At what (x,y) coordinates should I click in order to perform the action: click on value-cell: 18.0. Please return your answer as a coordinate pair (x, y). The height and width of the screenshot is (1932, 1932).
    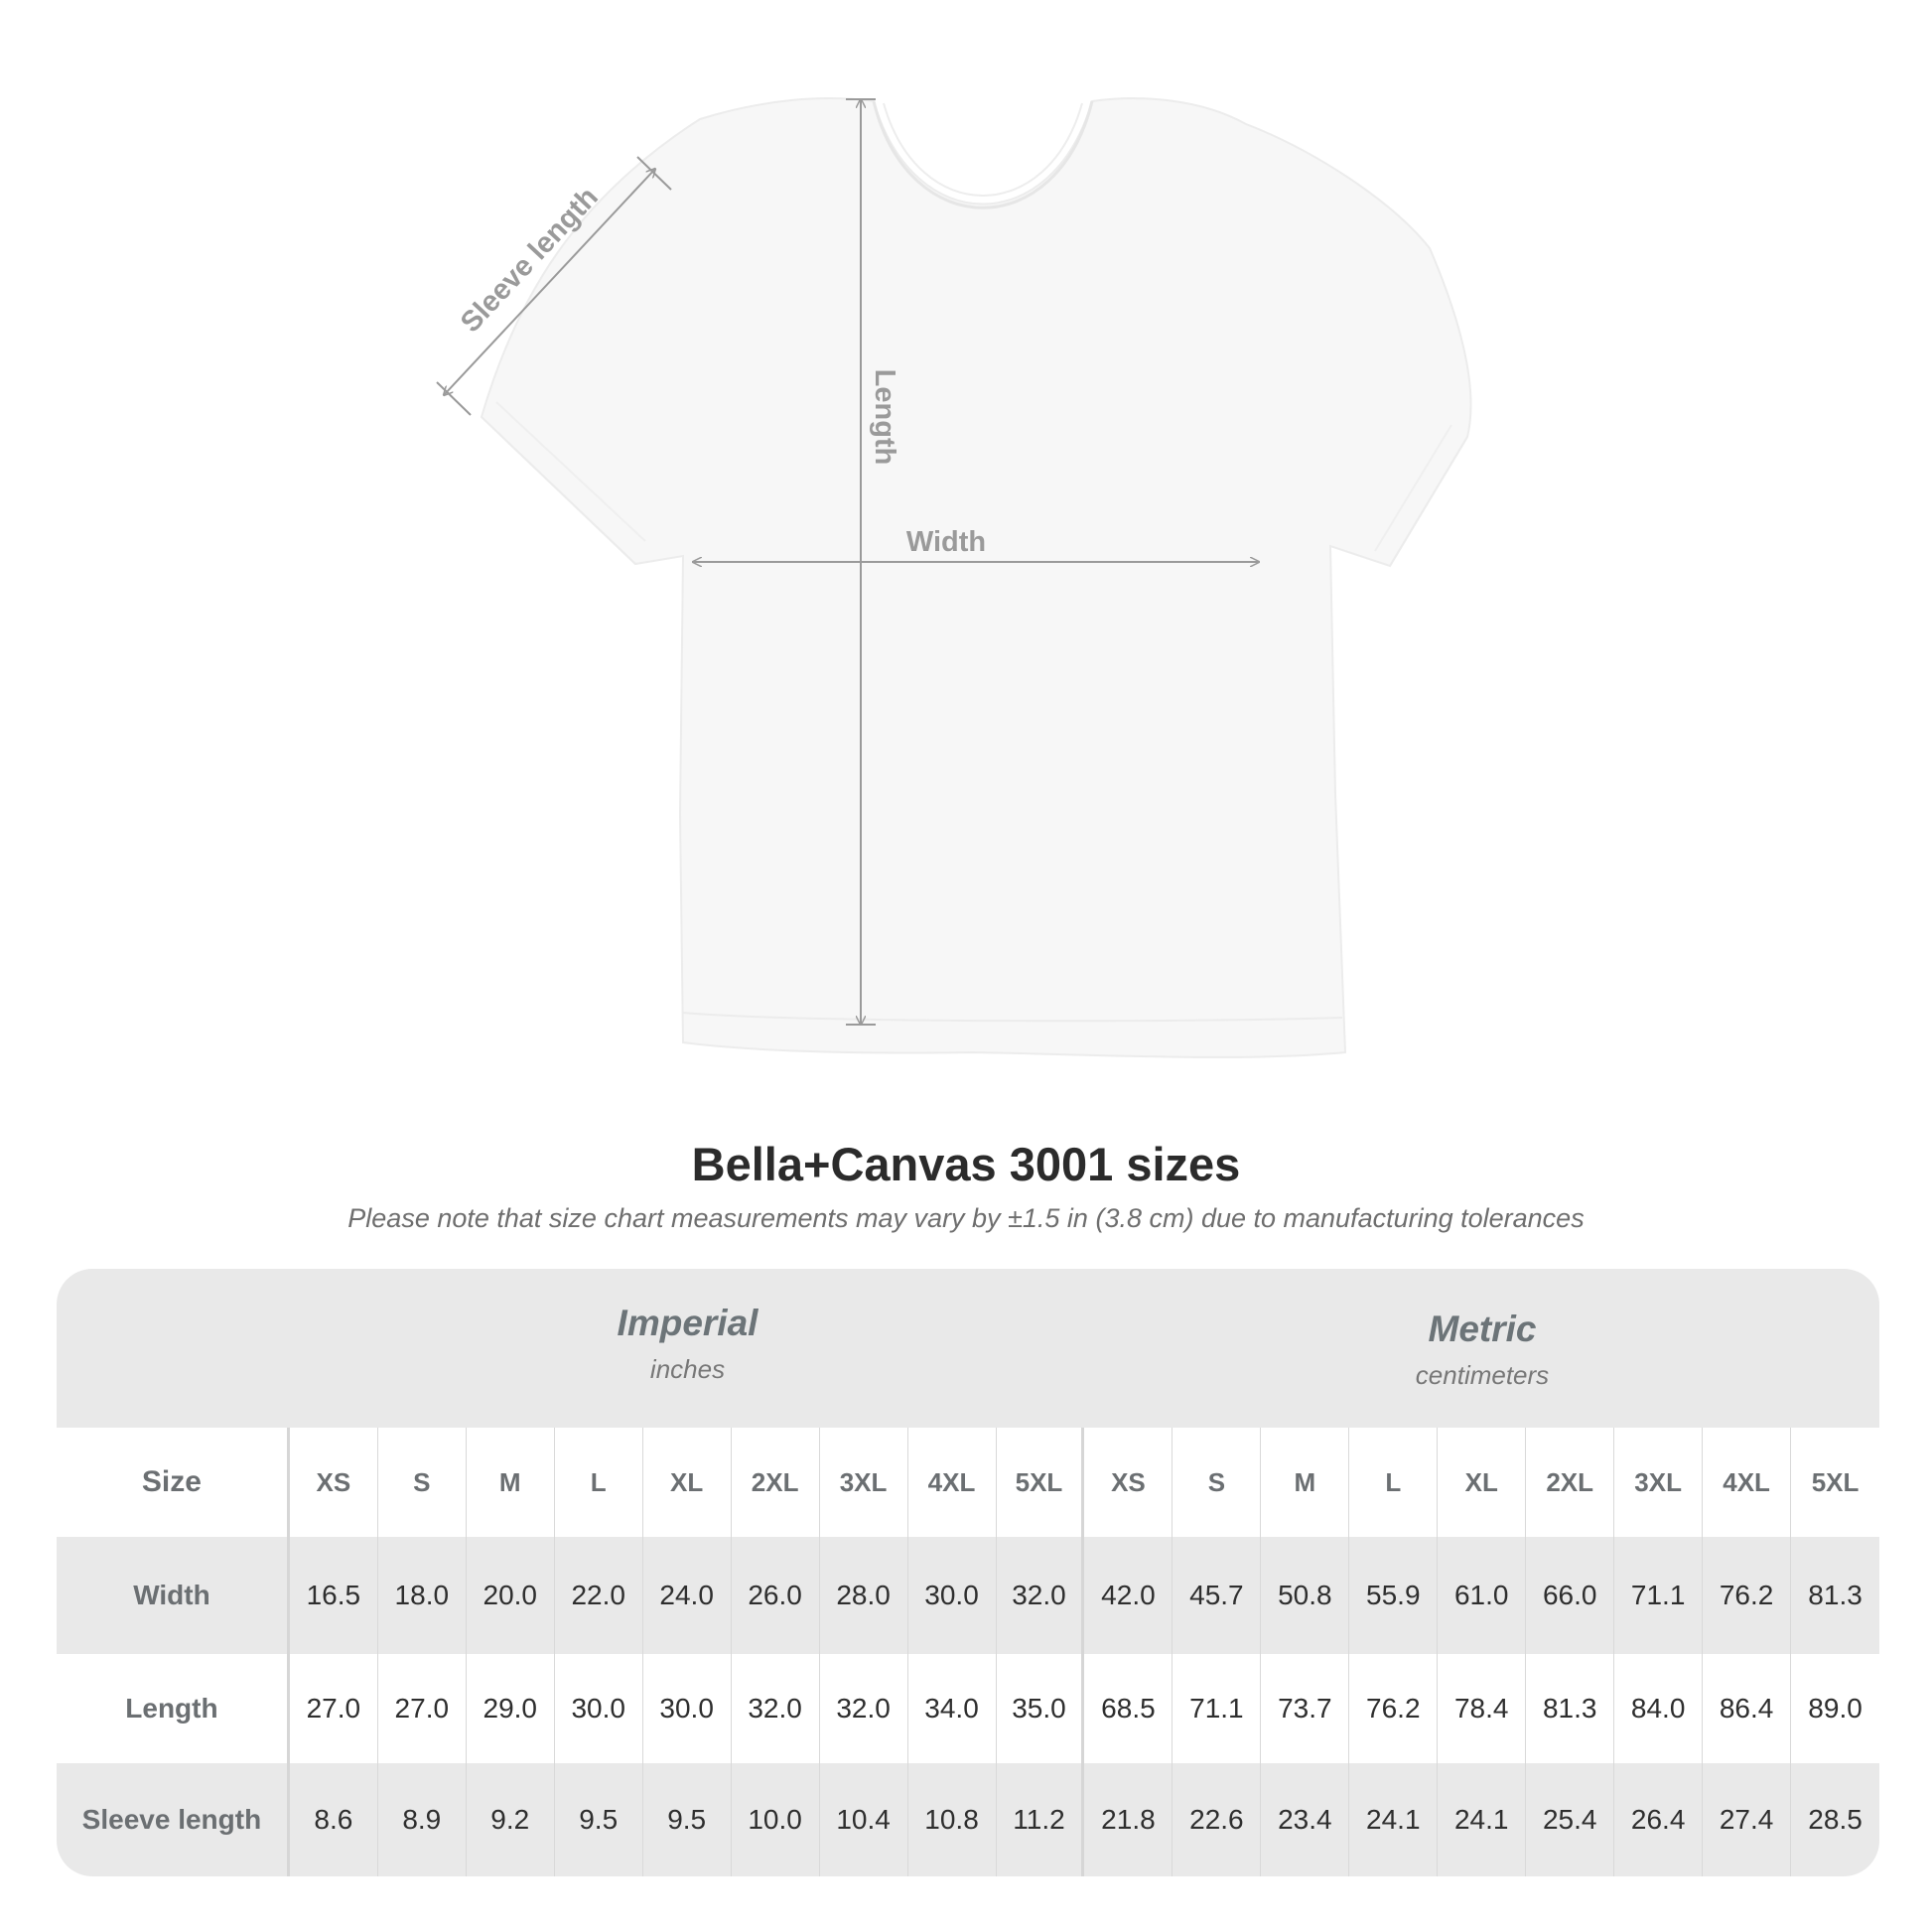
    Looking at the image, I should click on (423, 1595).